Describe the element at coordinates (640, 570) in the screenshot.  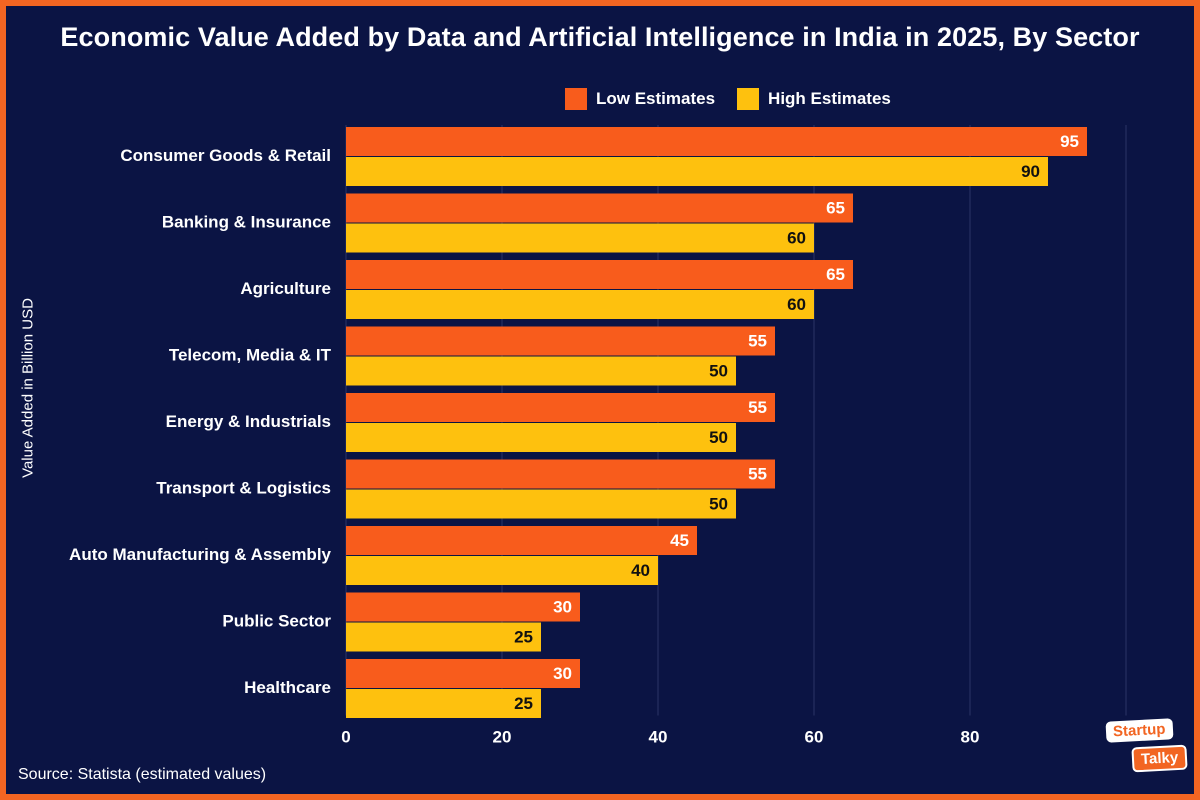
I see `data-label-high: 40` at that location.